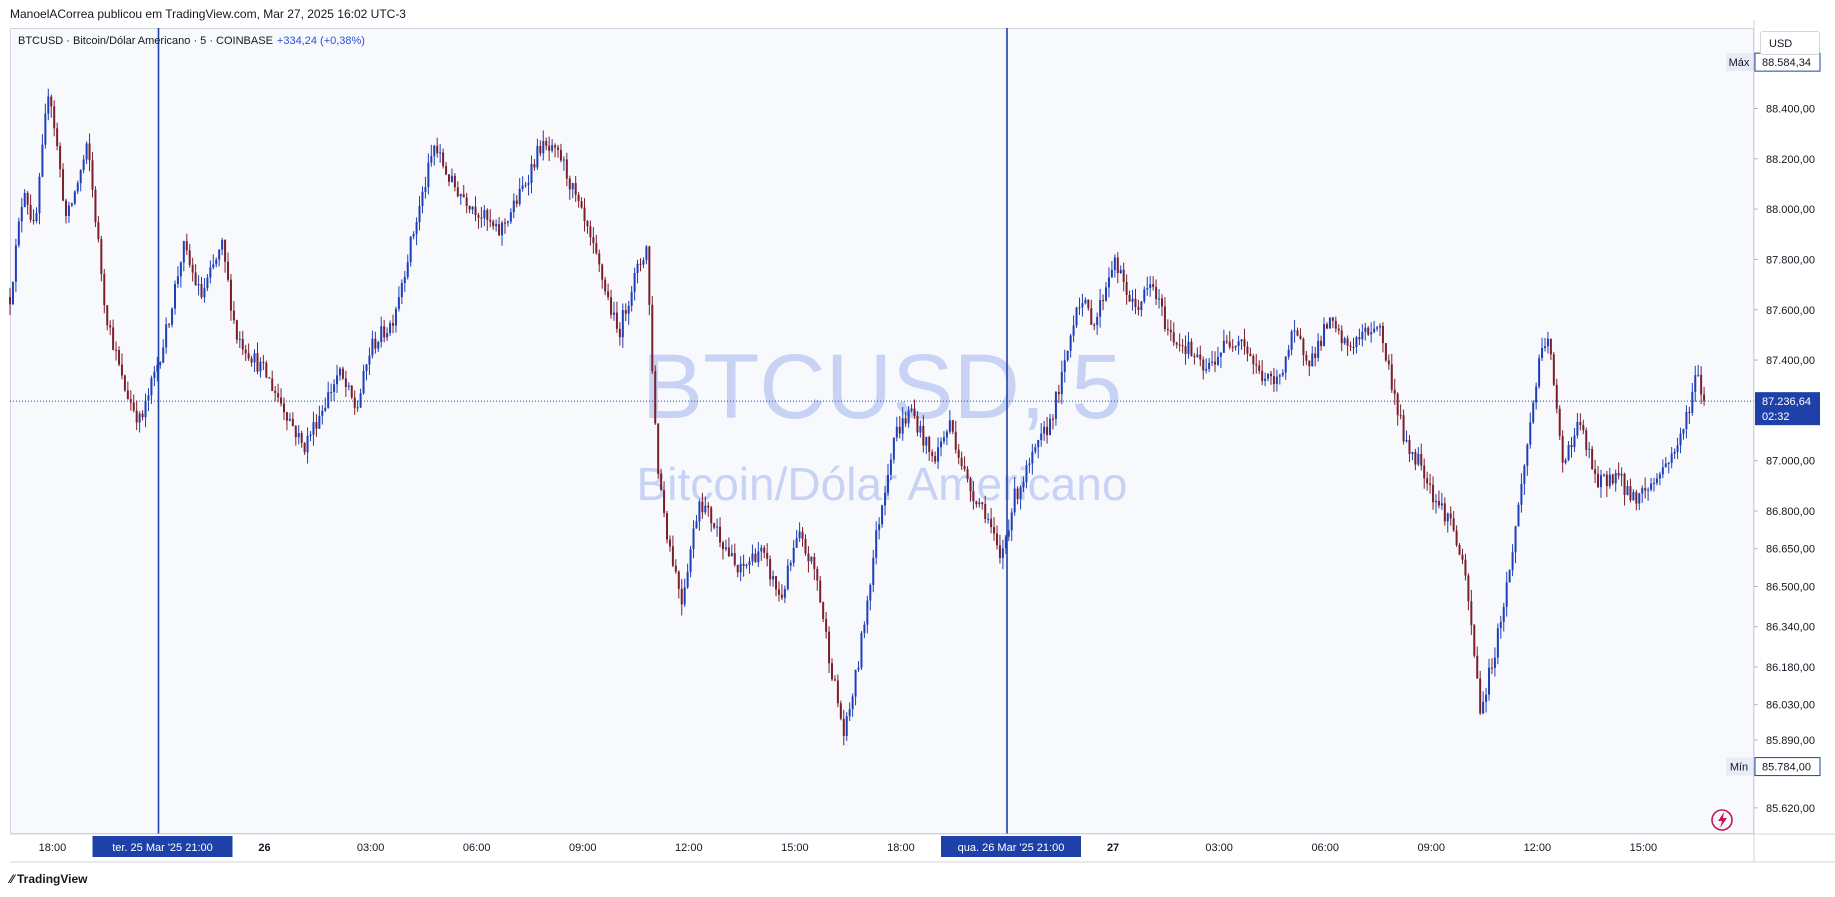 The image size is (1835, 897). What do you see at coordinates (1325, 848) in the screenshot?
I see `time-tick-label: 06:00` at bounding box center [1325, 848].